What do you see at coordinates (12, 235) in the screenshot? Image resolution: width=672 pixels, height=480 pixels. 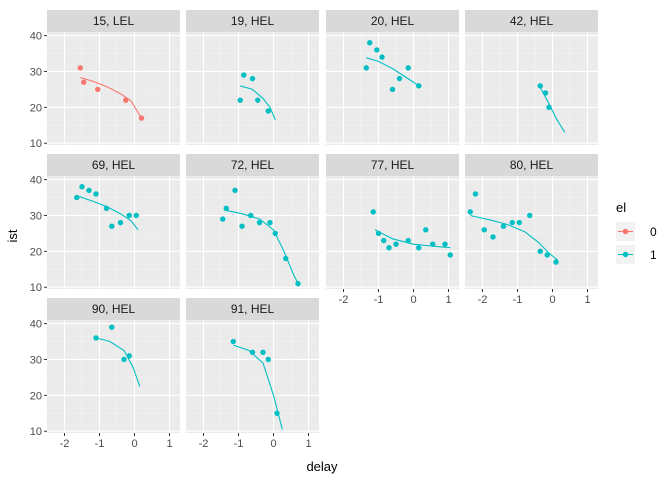 I see `y-axis-title: ist` at bounding box center [12, 235].